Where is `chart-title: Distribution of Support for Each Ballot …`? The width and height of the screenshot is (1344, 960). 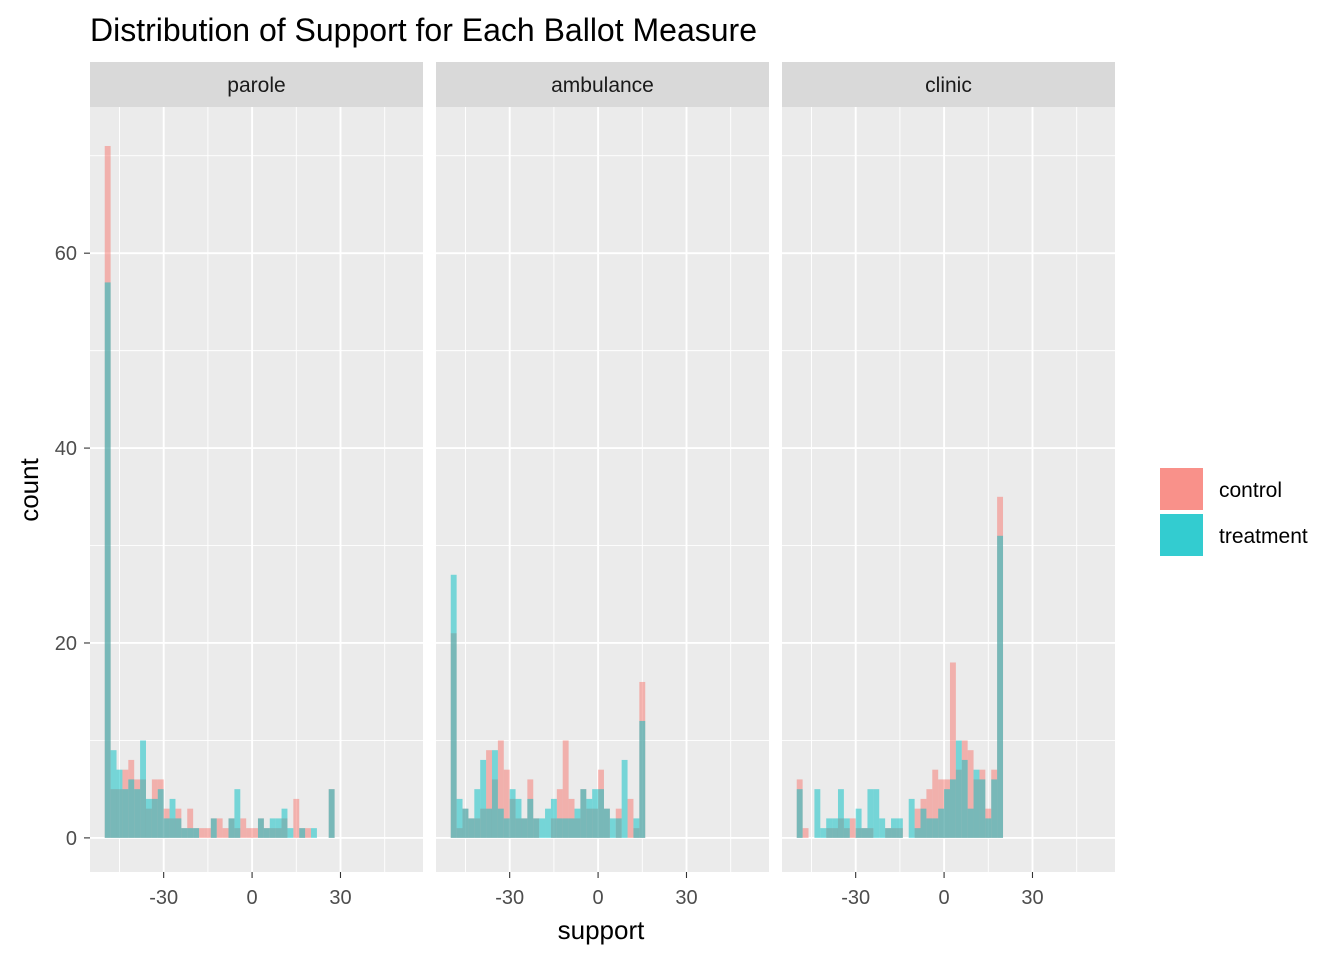
chart-title: Distribution of Support for Each Ballot … is located at coordinates (423, 30).